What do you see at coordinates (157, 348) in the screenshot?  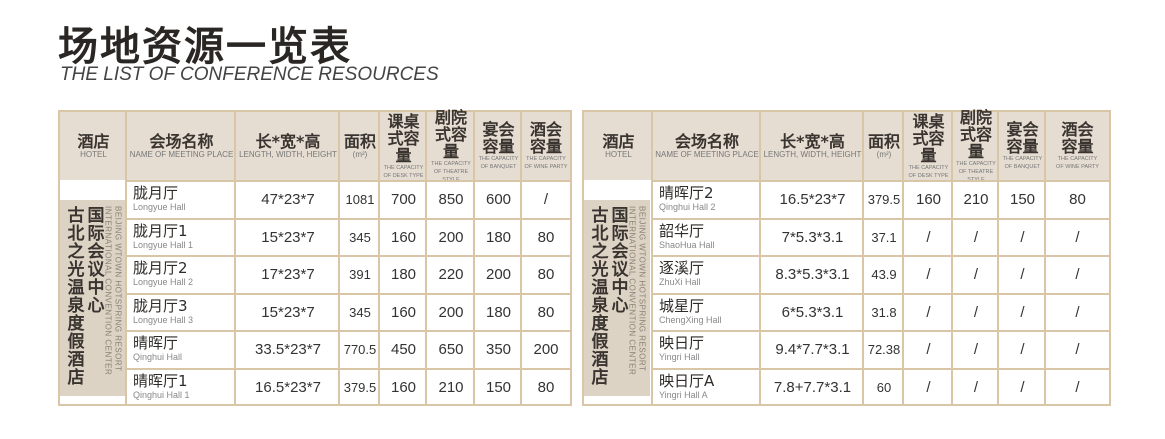 I see `meeting-place-name: 晴晖厅 Qinghui Hall` at bounding box center [157, 348].